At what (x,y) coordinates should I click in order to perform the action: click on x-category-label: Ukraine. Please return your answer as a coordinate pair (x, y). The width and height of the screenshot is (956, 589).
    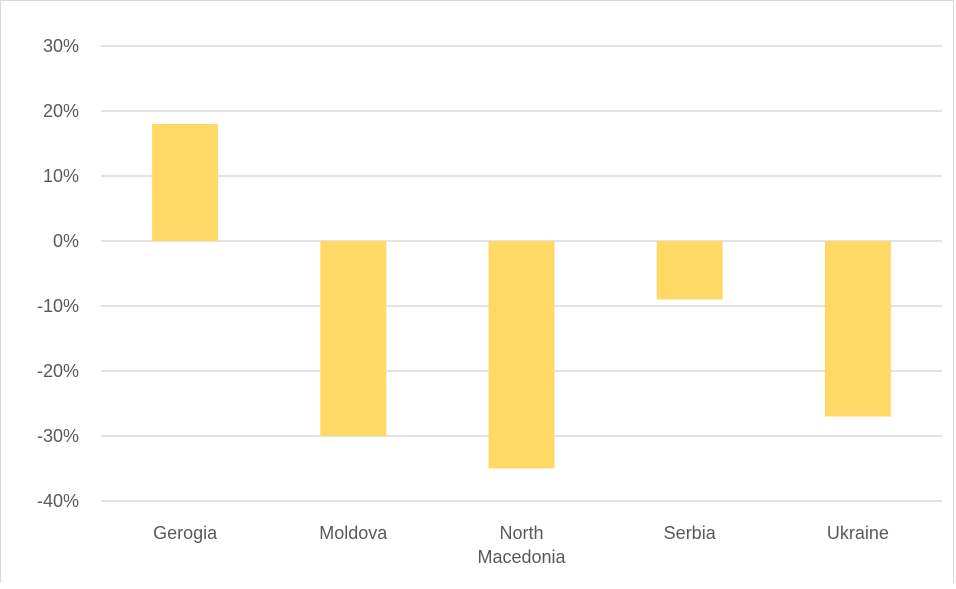
    Looking at the image, I should click on (858, 533).